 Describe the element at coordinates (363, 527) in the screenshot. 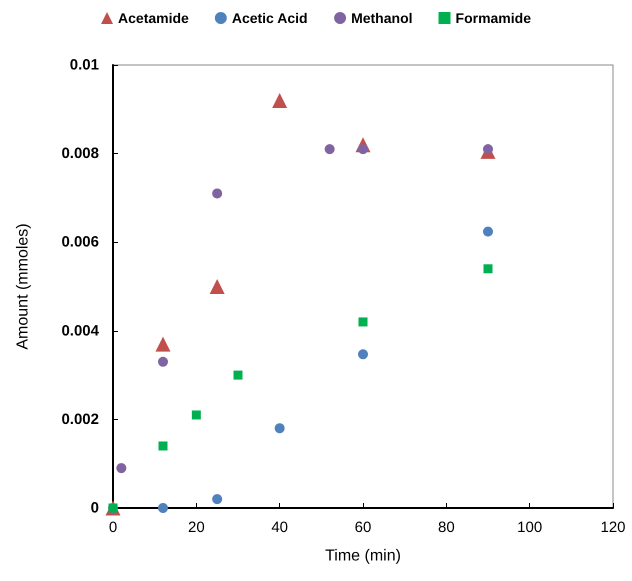

I see `x-tick-label: 60` at that location.